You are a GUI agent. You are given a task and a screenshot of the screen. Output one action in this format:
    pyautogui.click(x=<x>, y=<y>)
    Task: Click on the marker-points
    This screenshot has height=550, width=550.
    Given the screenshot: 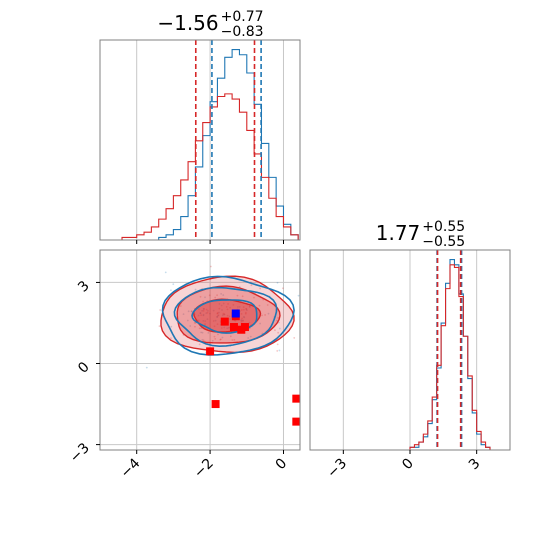 What is the action you would take?
    pyautogui.click(x=253, y=367)
    